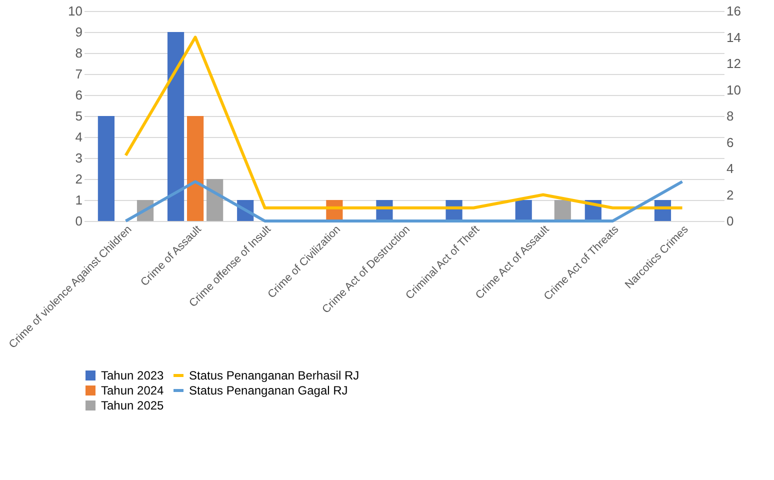 The image size is (774, 480). I want to click on legend-label: Tahun 2024, so click(132, 391).